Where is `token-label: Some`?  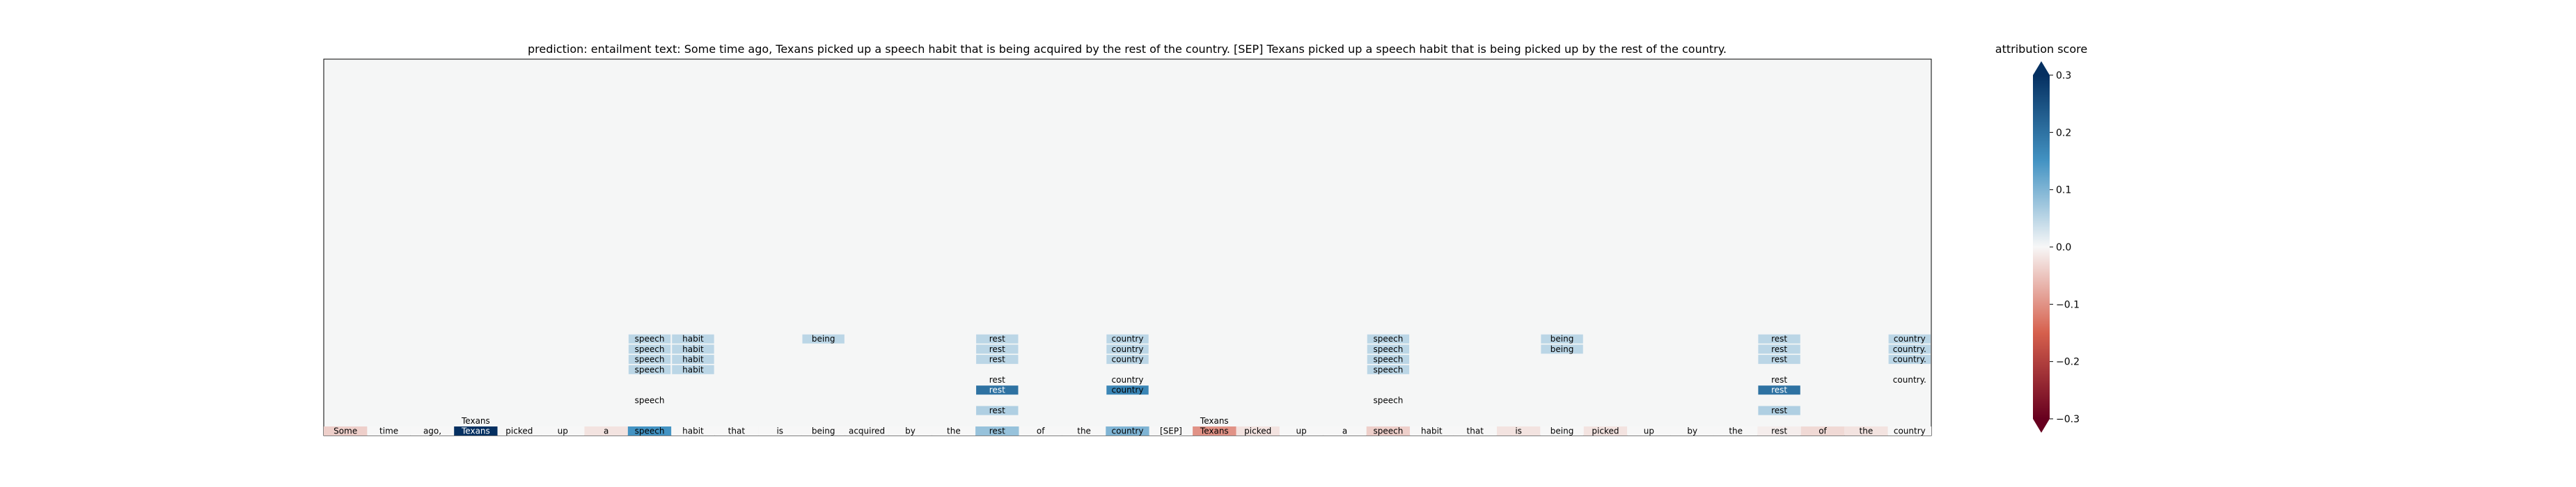 token-label: Some is located at coordinates (345, 431).